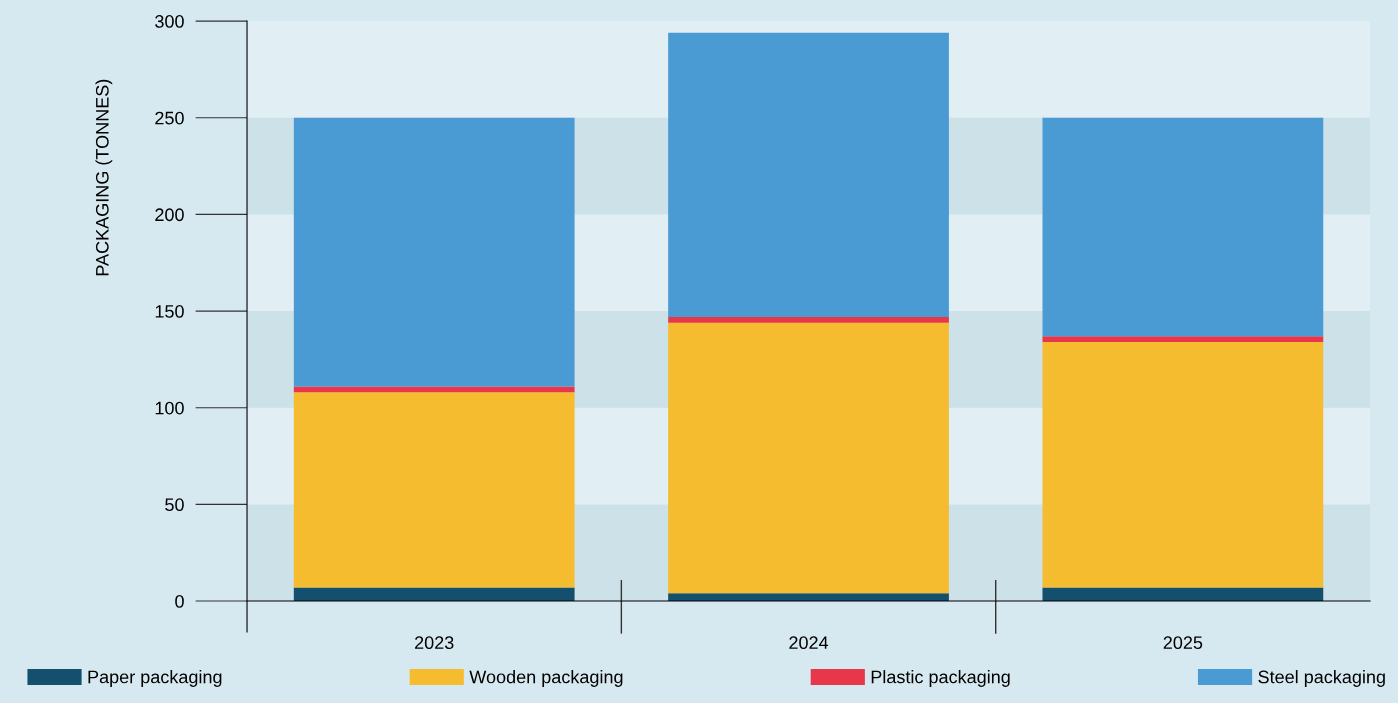 The image size is (1398, 703). I want to click on y-axis-title: PACKAGING (TONNES), so click(104, 177).